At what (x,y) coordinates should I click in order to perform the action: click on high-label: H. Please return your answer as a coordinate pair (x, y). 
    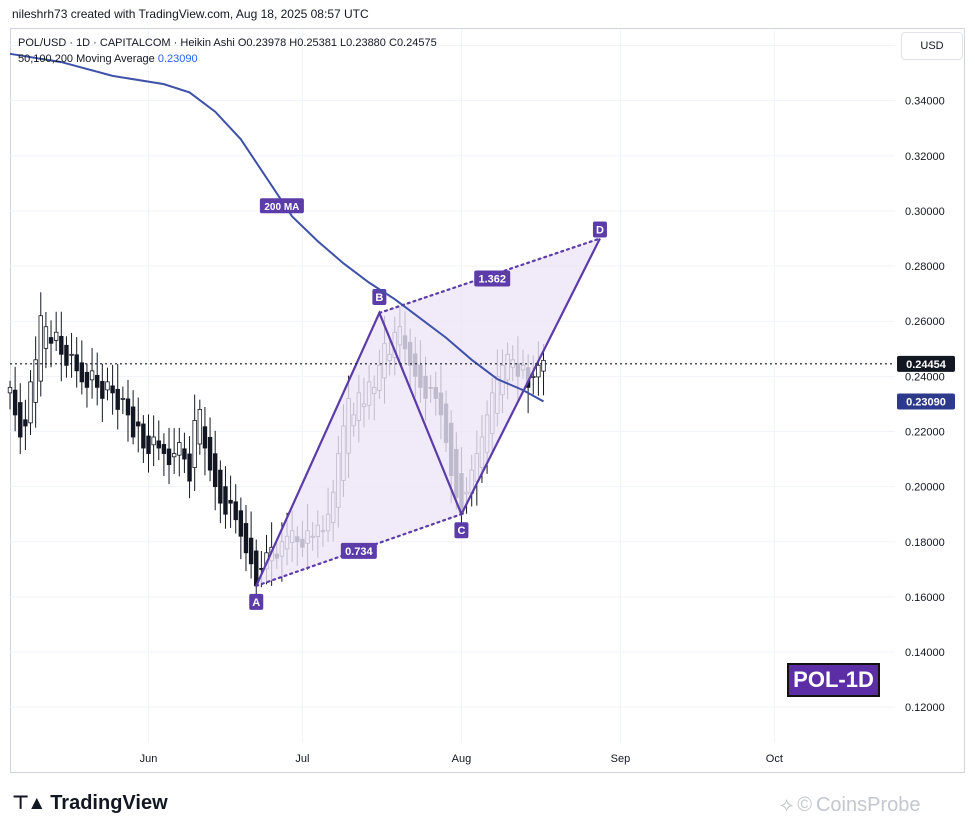
    Looking at the image, I should click on (293, 43).